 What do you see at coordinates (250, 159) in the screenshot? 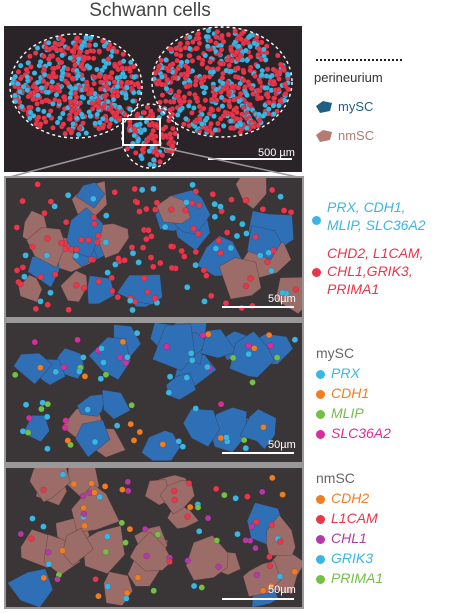
I see `overview-scale-bar` at bounding box center [250, 159].